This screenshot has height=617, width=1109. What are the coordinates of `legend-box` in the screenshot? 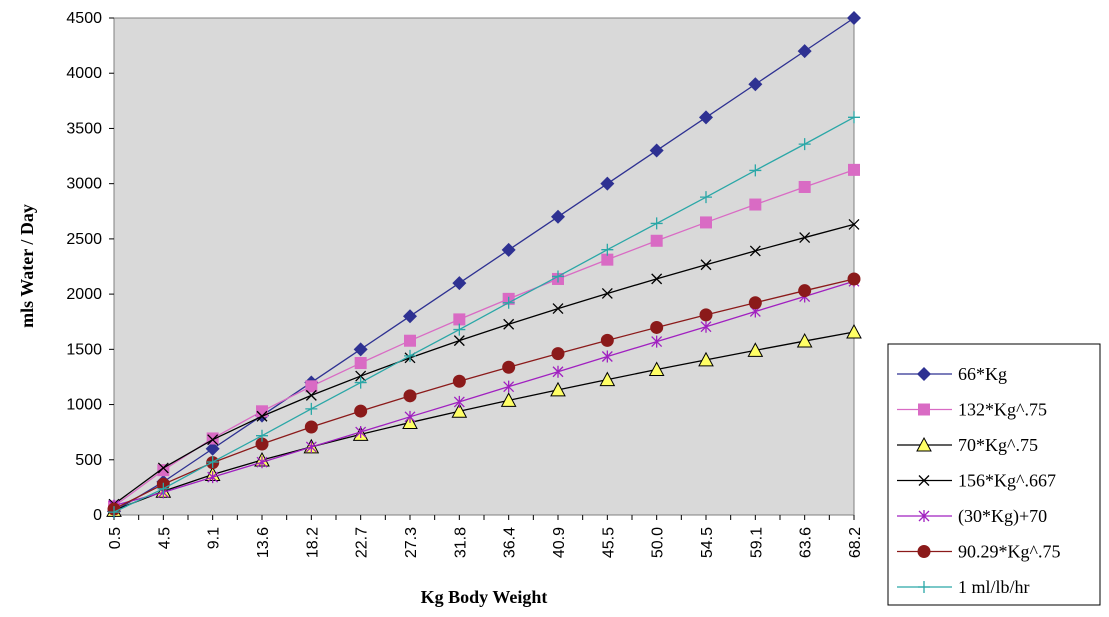 It's located at (994, 474).